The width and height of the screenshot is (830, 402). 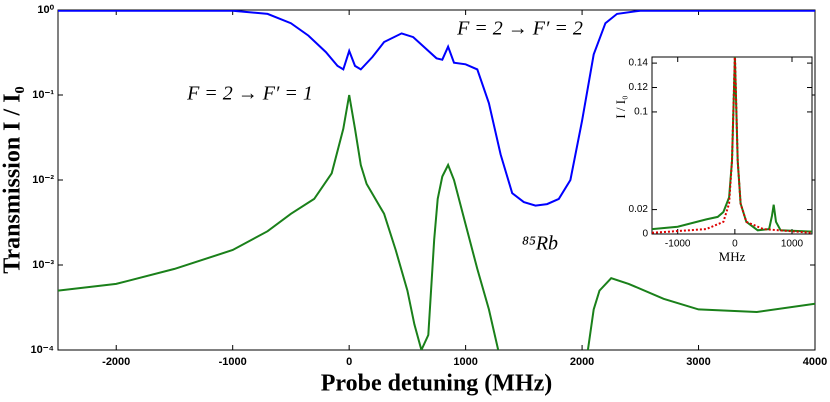 I want to click on y-tick-label: 0.1, so click(x=641, y=112).